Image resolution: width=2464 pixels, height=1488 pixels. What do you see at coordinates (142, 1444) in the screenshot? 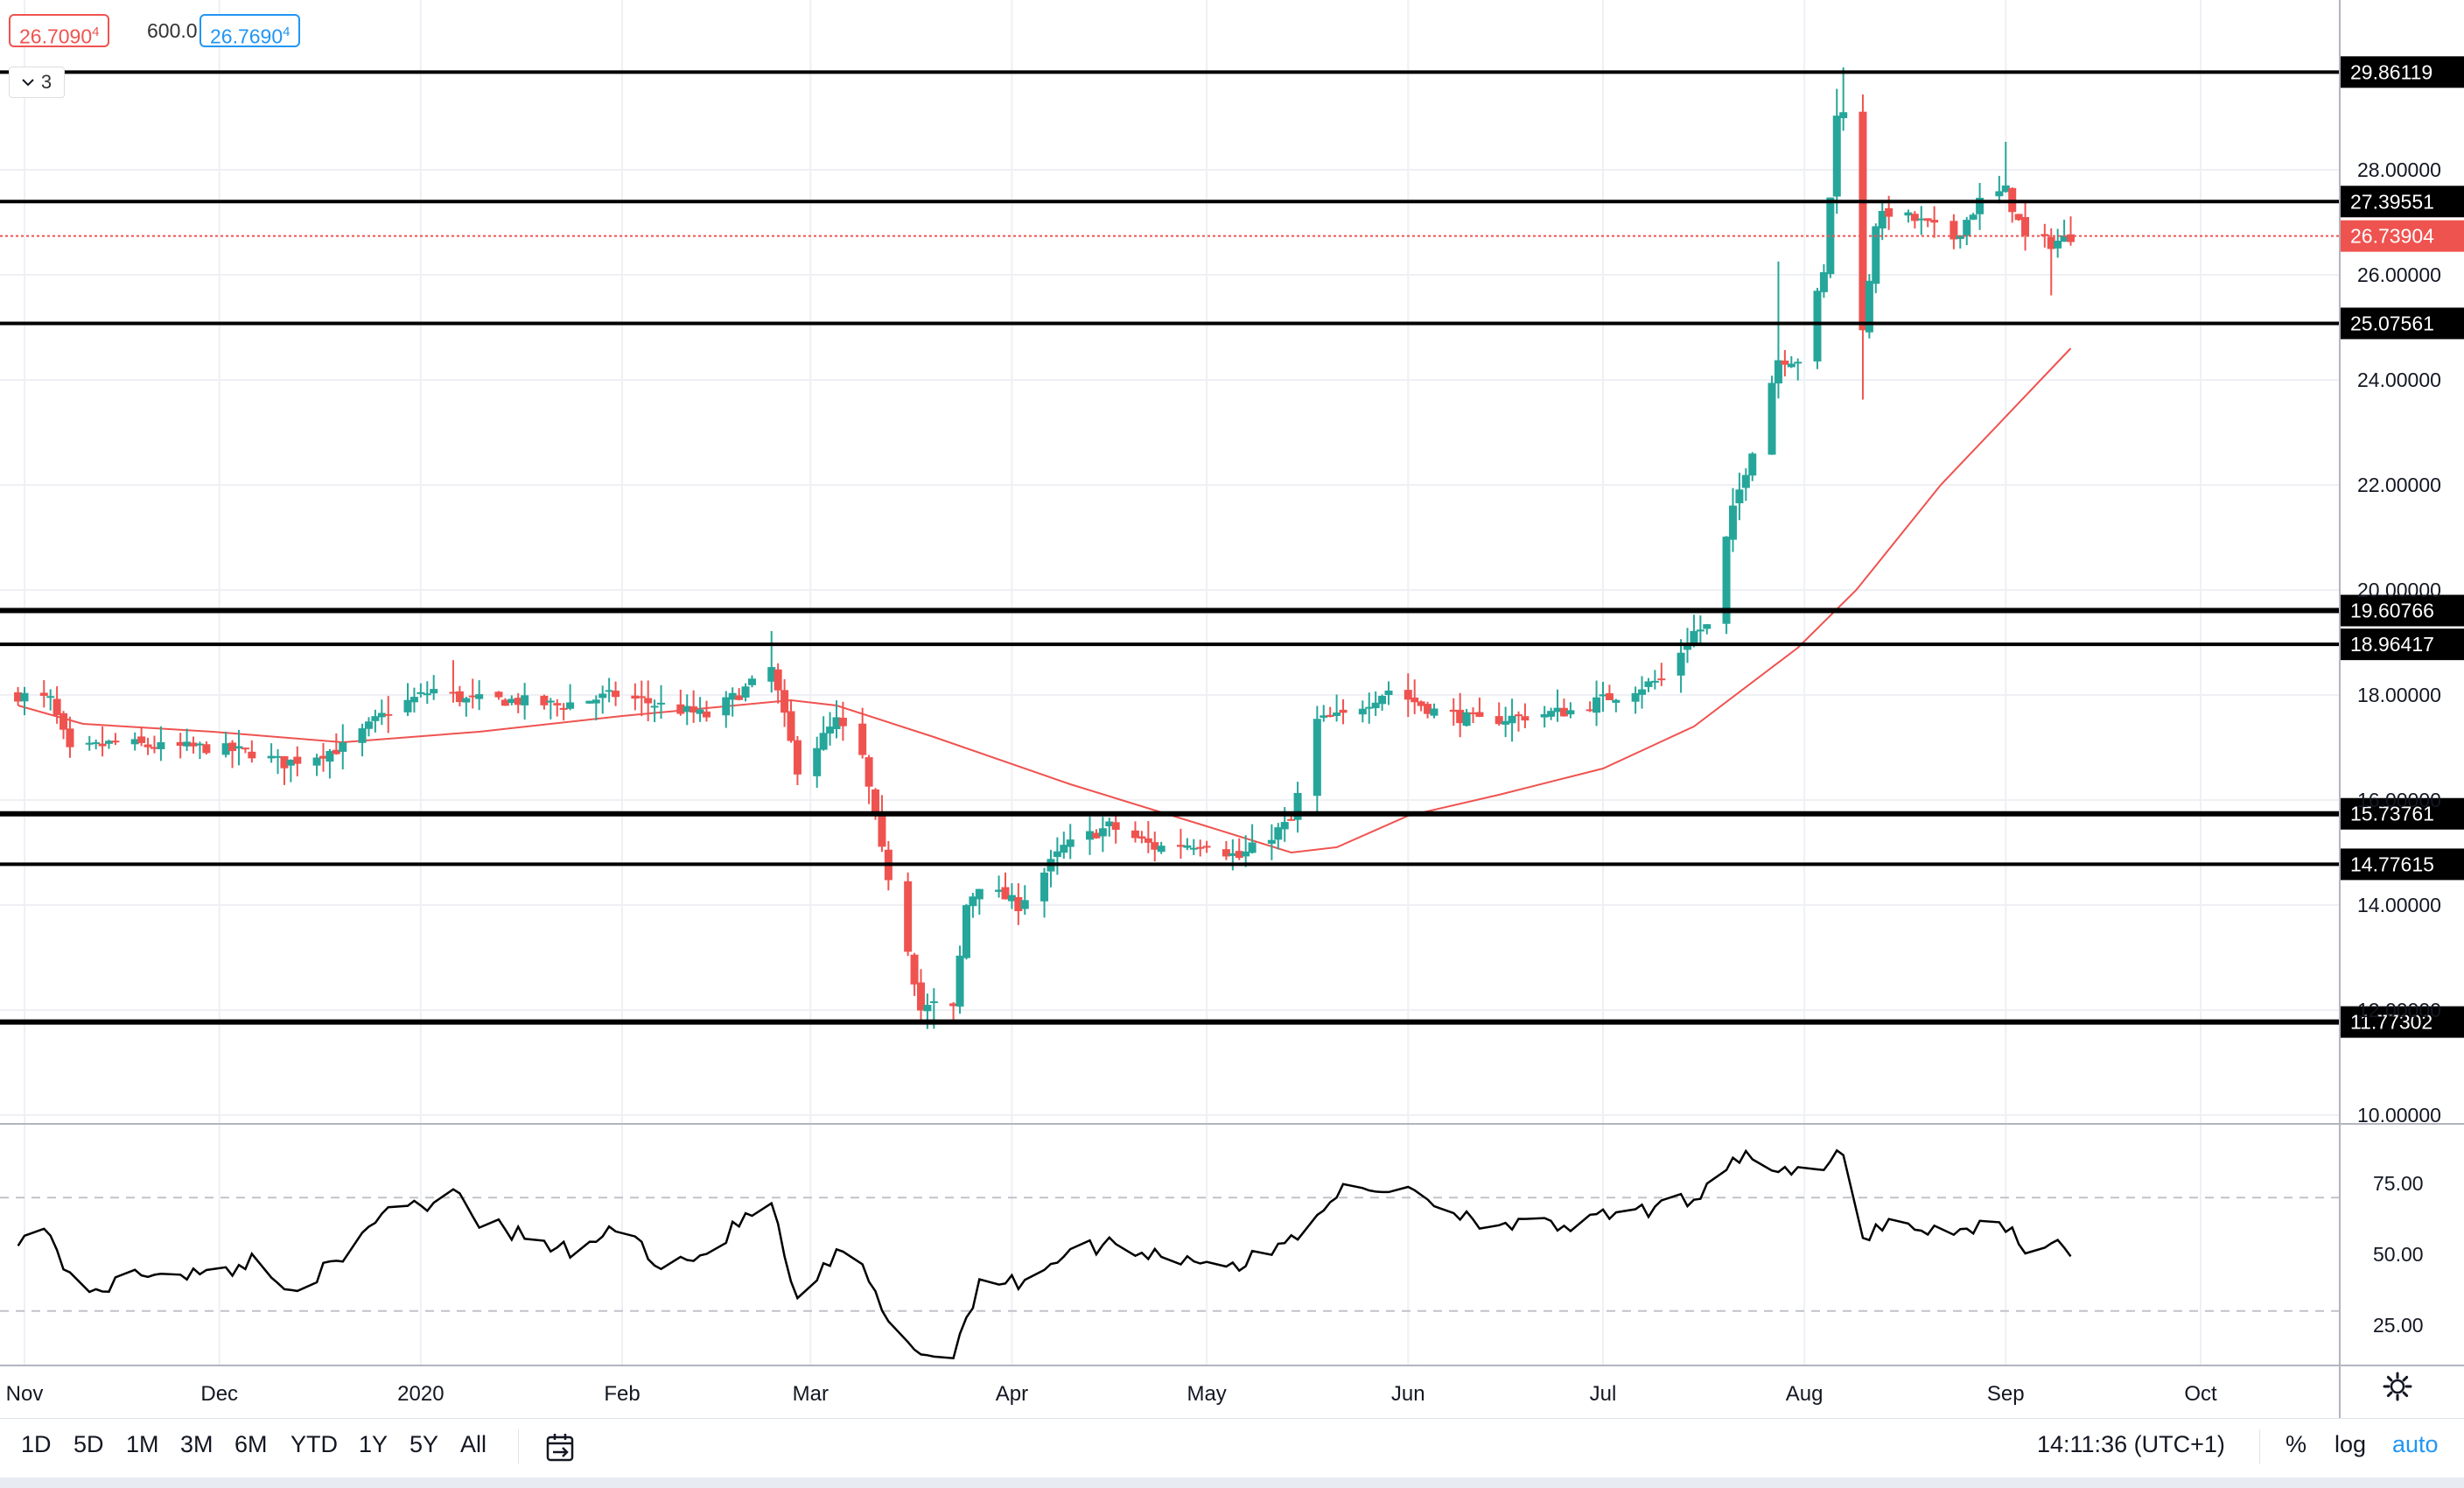
I see `timeframe-1m: 1M` at bounding box center [142, 1444].